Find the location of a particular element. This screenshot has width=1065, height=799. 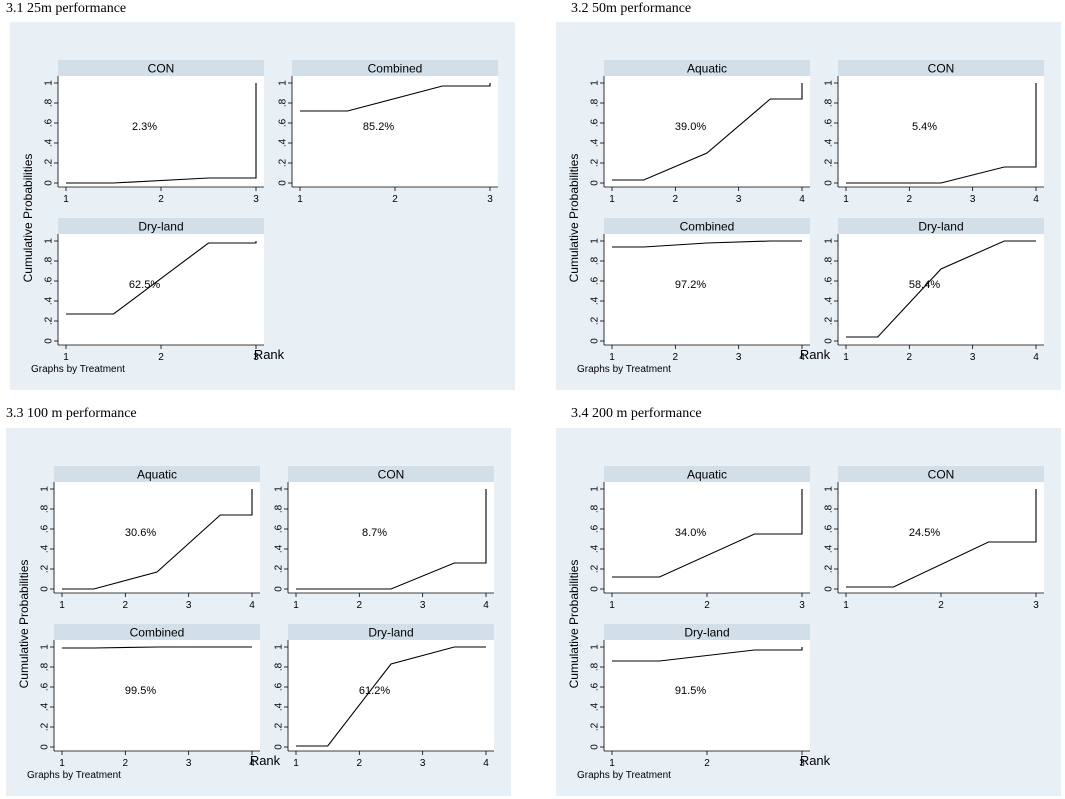

chart2-combined-series-line is located at coordinates (707, 244).